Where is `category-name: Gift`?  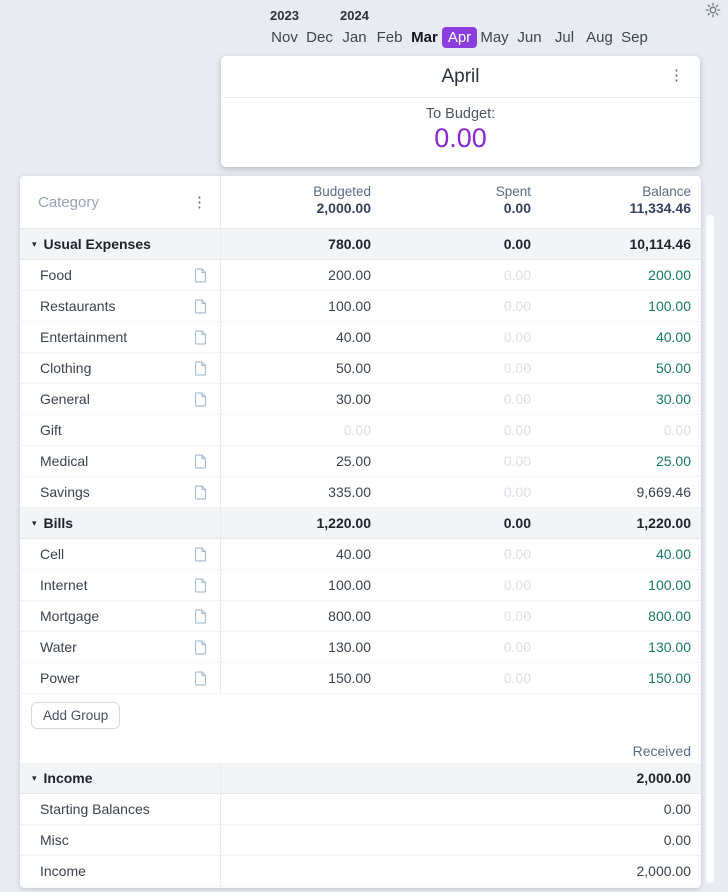 category-name: Gift is located at coordinates (51, 430).